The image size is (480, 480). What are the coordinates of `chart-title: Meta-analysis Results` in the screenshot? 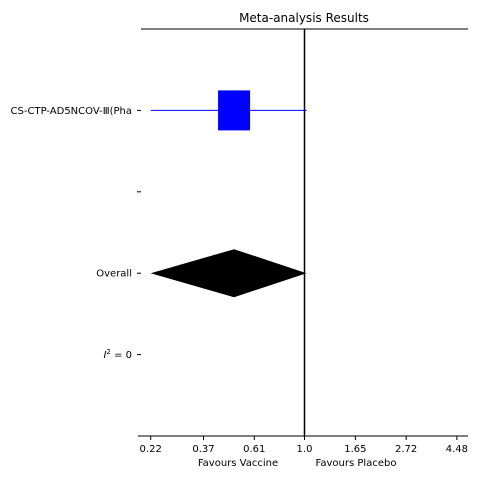 It's located at (304, 18).